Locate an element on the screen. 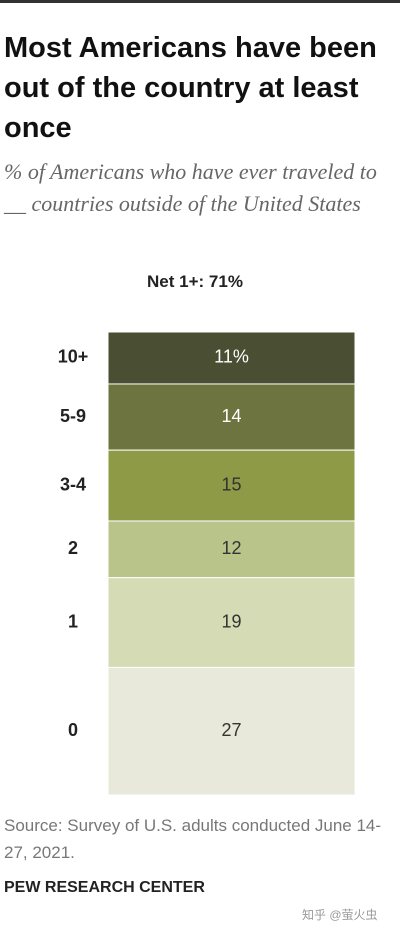 This screenshot has height=938, width=400. value-label: 14 is located at coordinates (231, 416).